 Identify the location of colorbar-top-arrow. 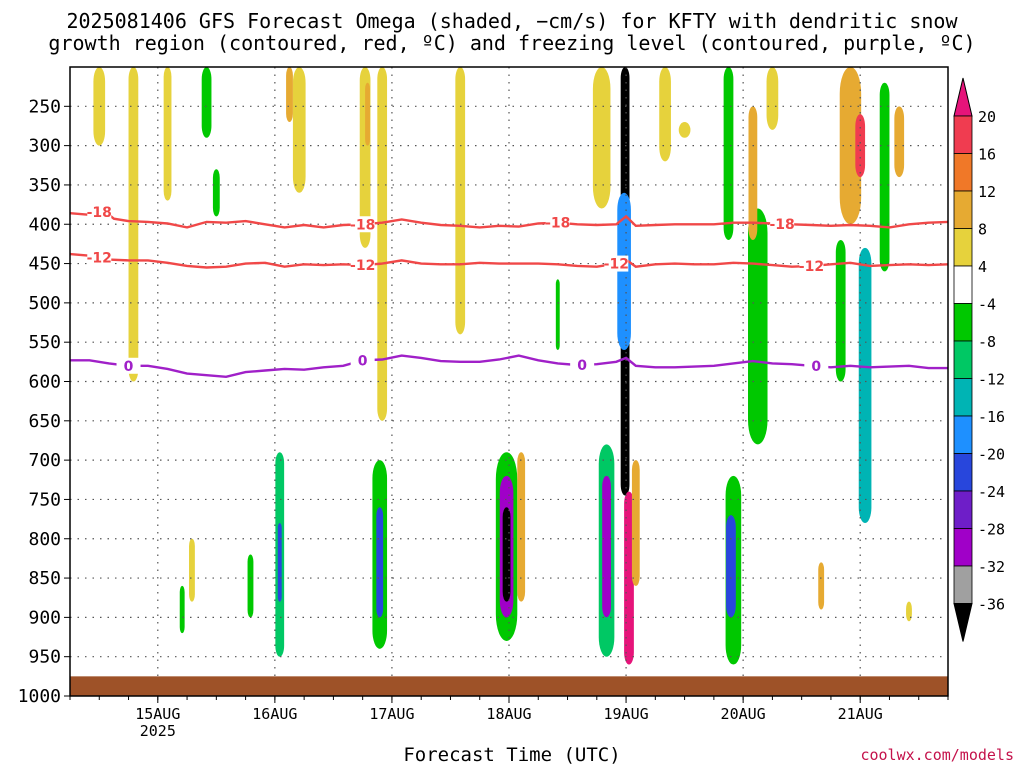
(963, 97).